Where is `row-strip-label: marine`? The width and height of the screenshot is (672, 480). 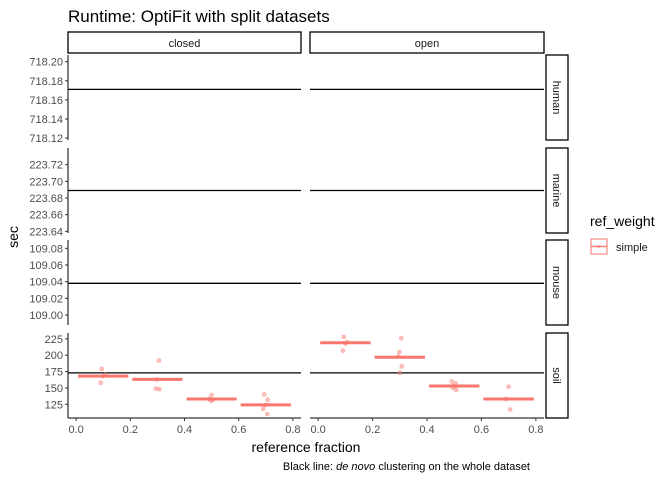 row-strip-label: marine is located at coordinates (556, 191).